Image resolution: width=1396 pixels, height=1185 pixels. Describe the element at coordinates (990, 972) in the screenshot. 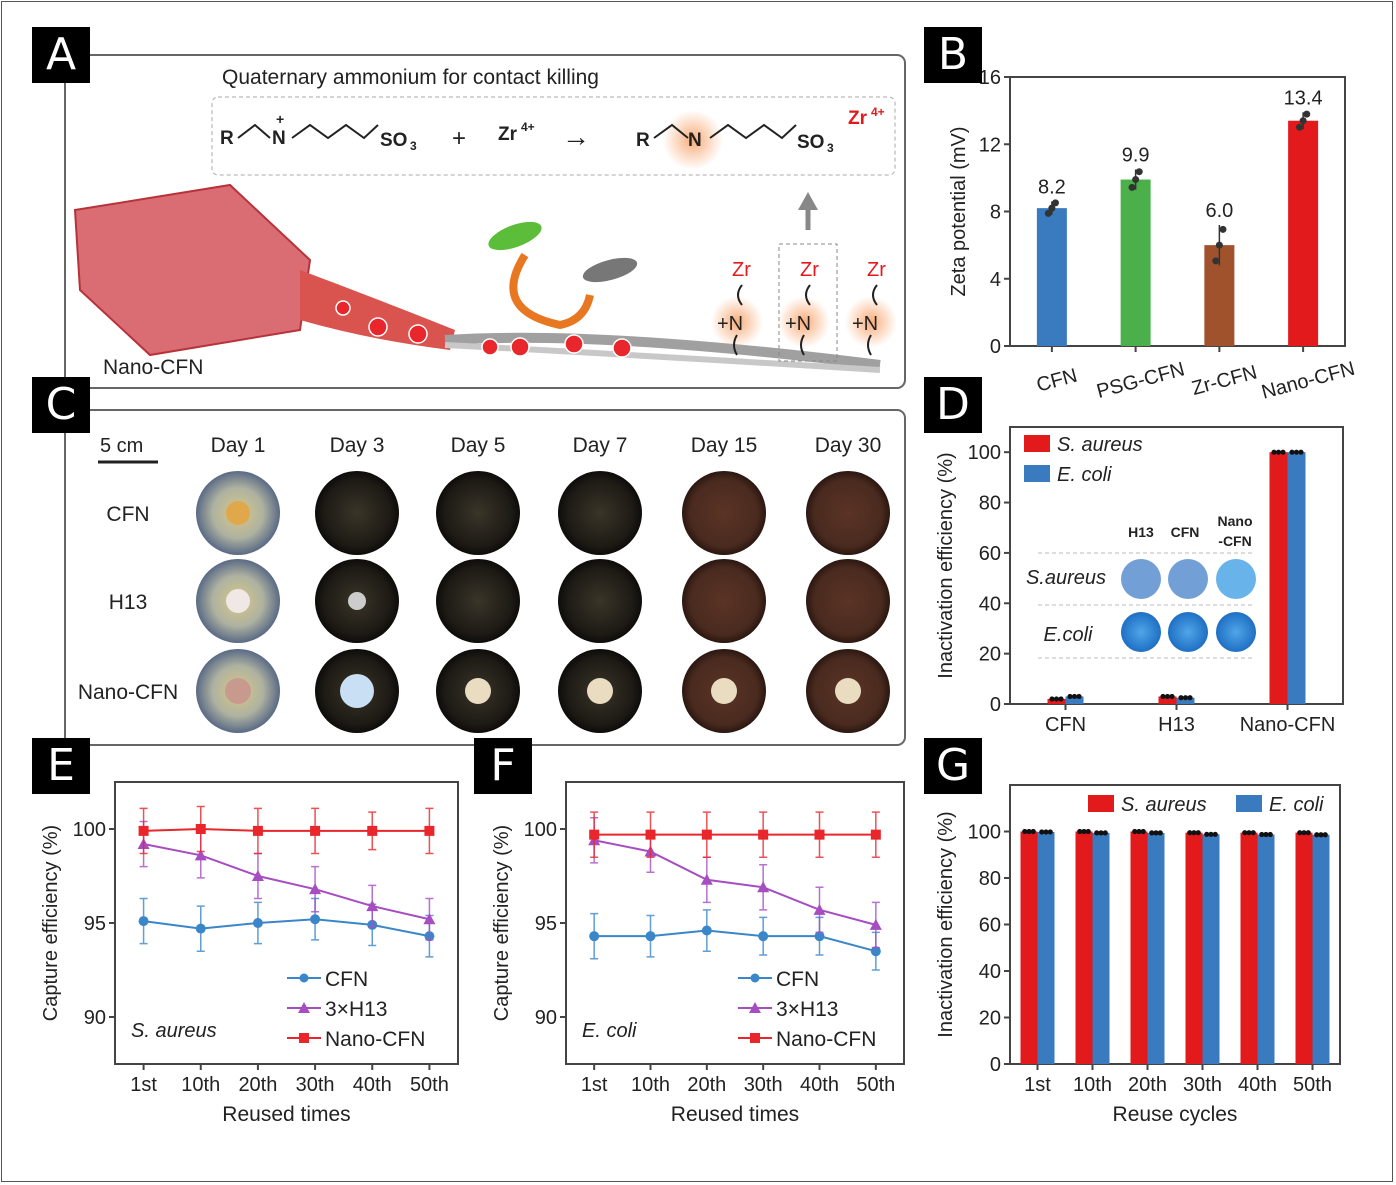

I see `y-tick-label: 40` at that location.